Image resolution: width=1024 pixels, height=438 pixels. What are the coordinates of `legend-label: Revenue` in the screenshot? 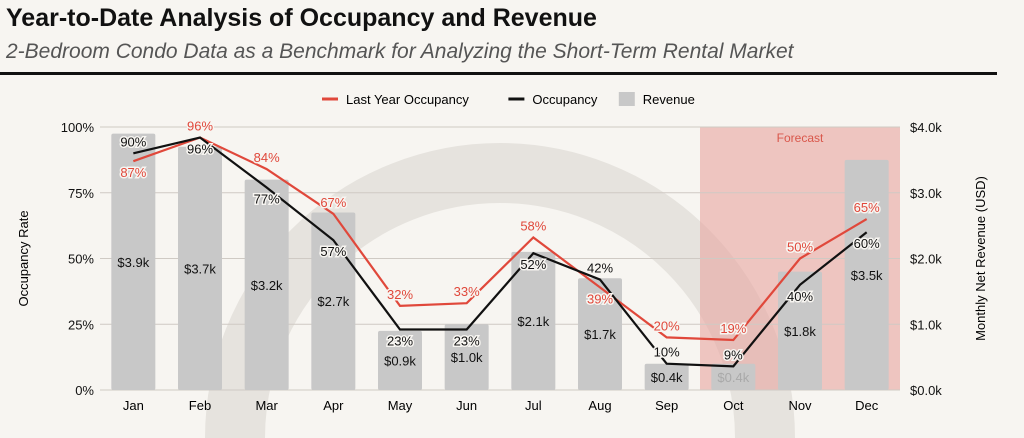 It's located at (669, 99).